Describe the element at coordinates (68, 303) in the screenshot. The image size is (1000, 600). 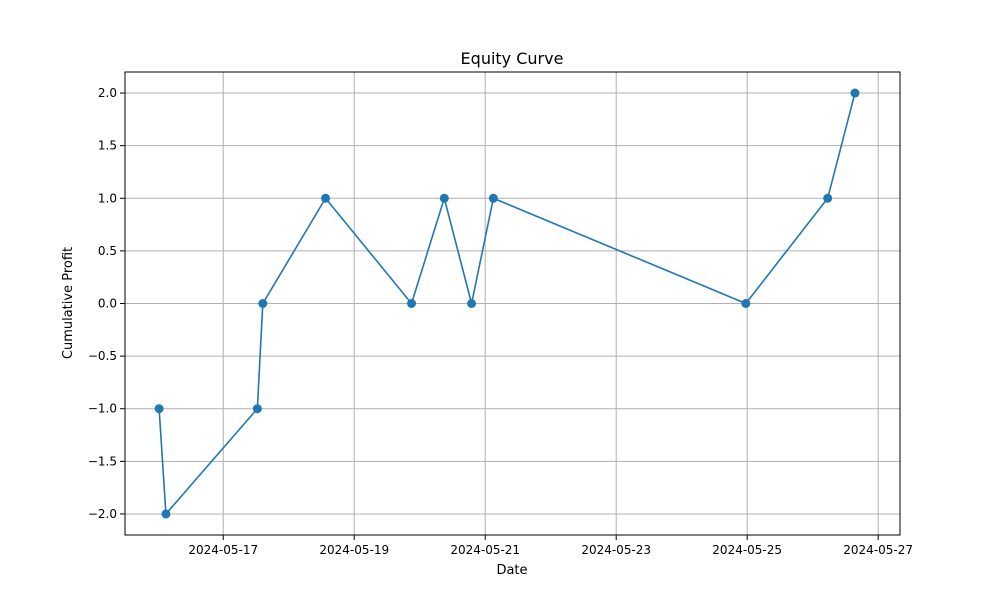
I see `y-axis-label: Cumulative Profit` at that location.